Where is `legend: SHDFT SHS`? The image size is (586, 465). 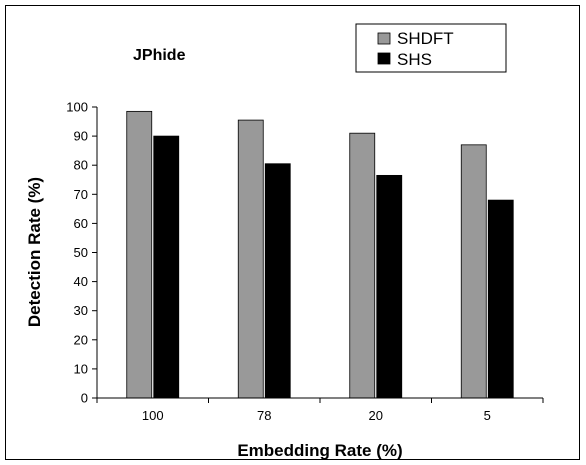
legend: SHDFT SHS is located at coordinates (431, 48).